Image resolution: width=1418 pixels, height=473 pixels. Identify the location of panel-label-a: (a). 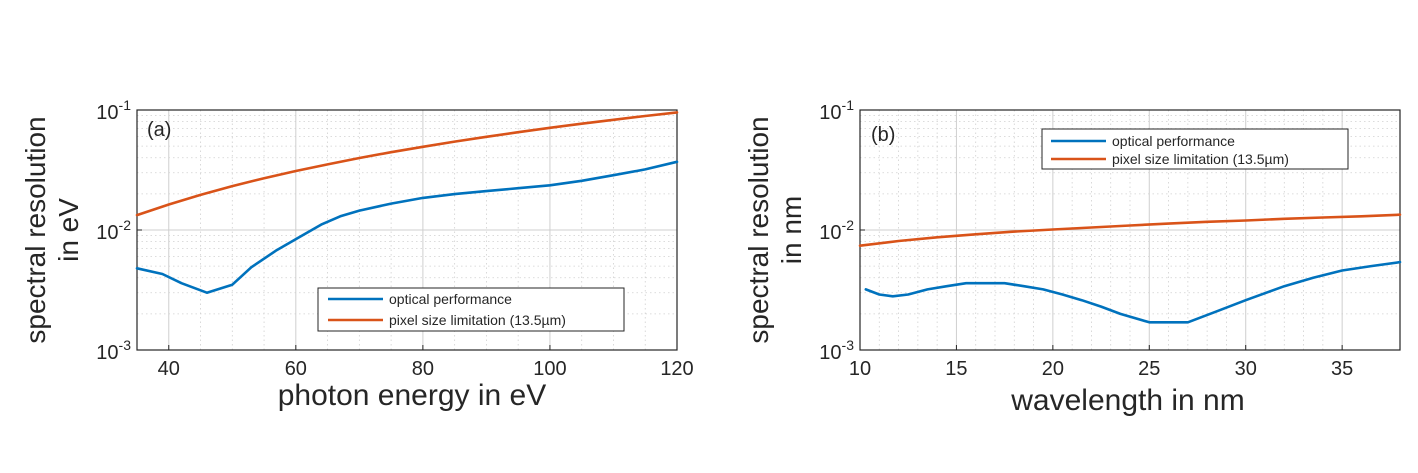
(159, 130).